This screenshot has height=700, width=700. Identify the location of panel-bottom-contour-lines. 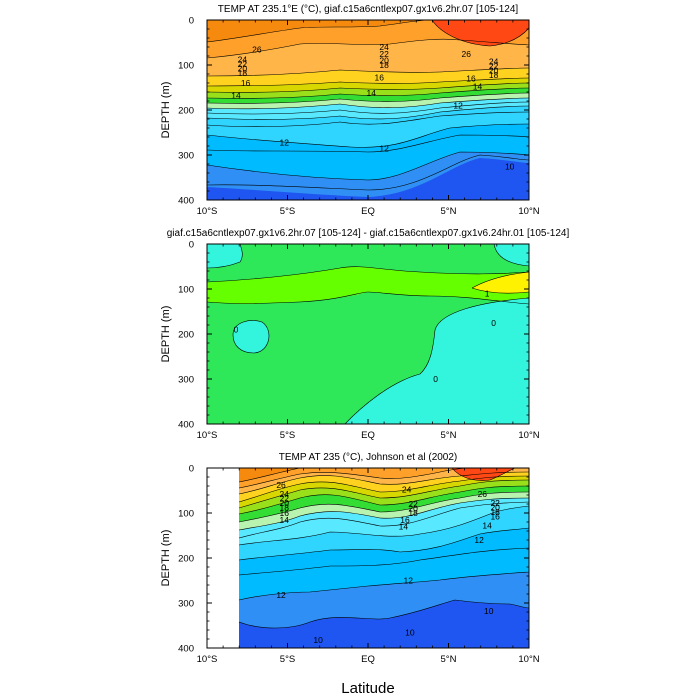
(383, 548).